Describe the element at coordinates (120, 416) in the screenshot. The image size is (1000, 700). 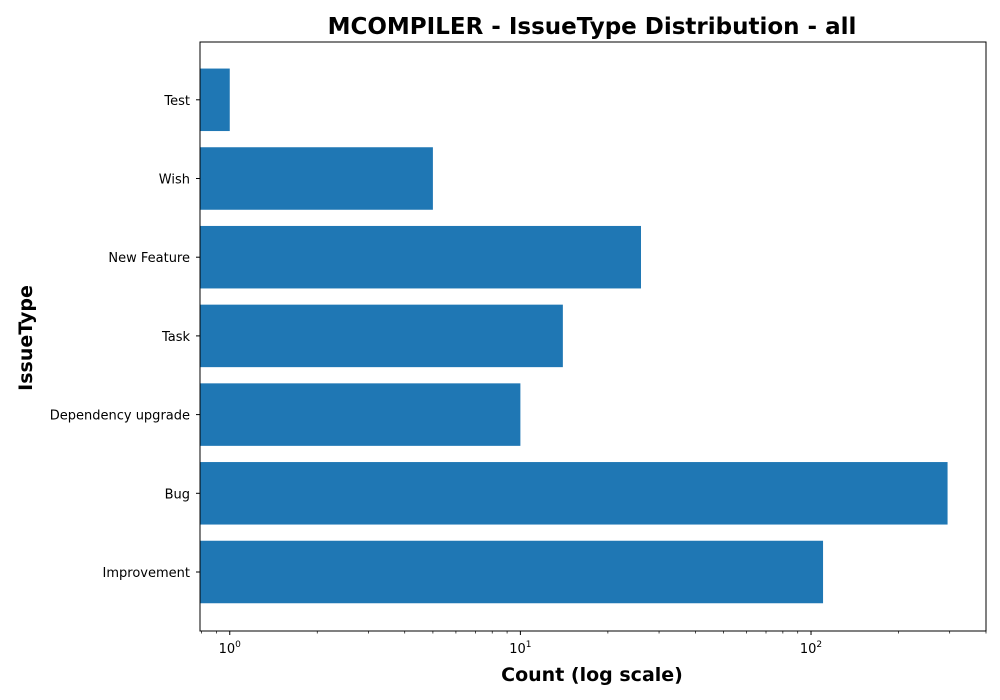
I see `y-tick-label: Dependency upgrade` at that location.